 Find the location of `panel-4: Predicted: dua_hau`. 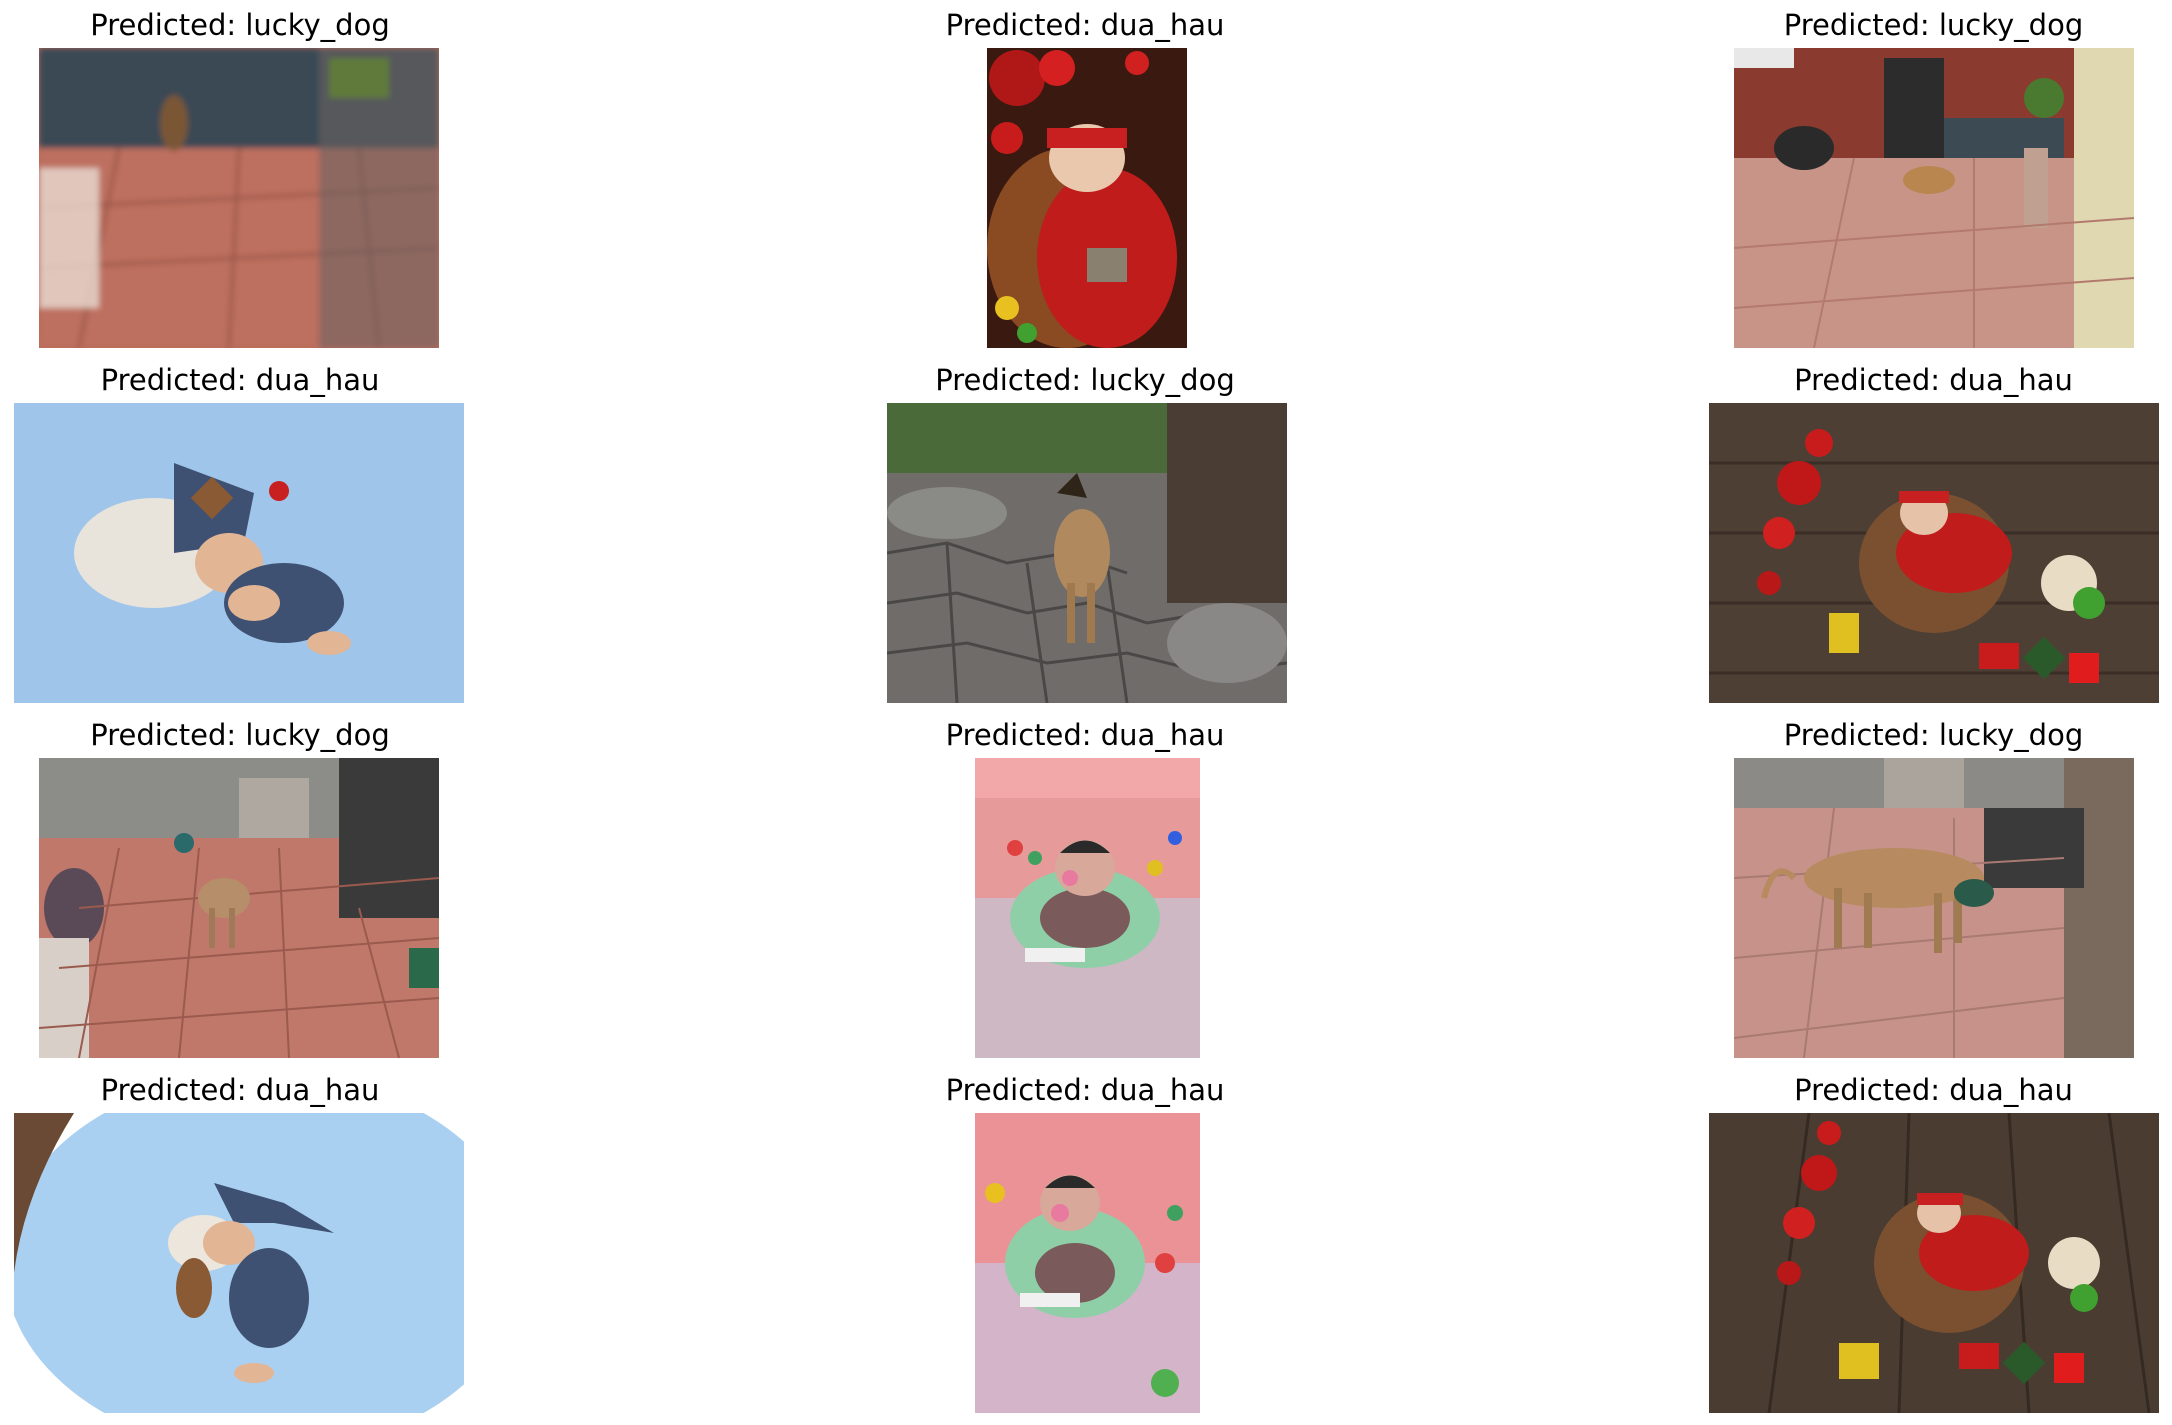

panel-4: Predicted: dua_hau is located at coordinates (240, 532).